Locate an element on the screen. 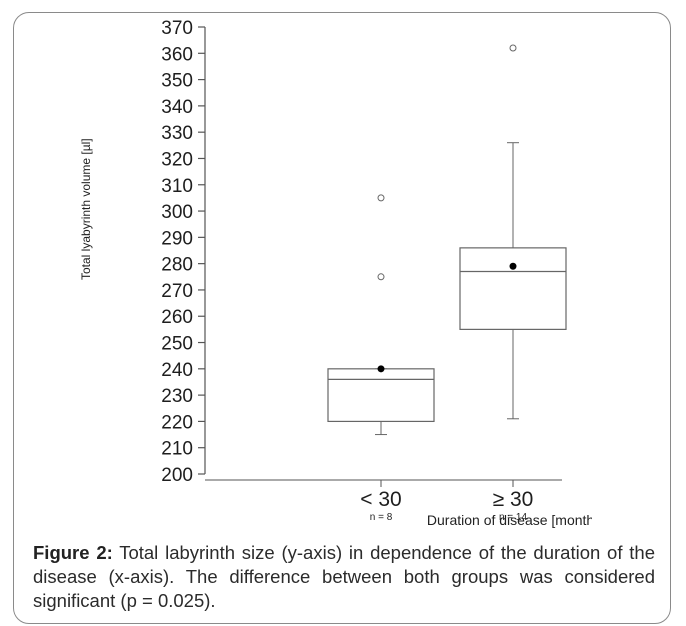 This screenshot has height=626, width=686. y-tick-label: 320 is located at coordinates (177, 159).